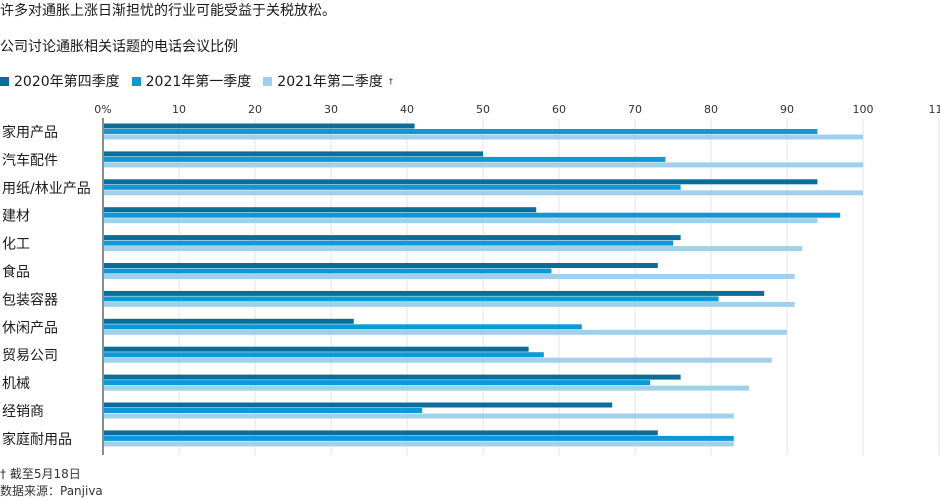 This screenshot has height=500, width=940. I want to click on source-note: 数据来源：Panjiva, so click(51, 491).